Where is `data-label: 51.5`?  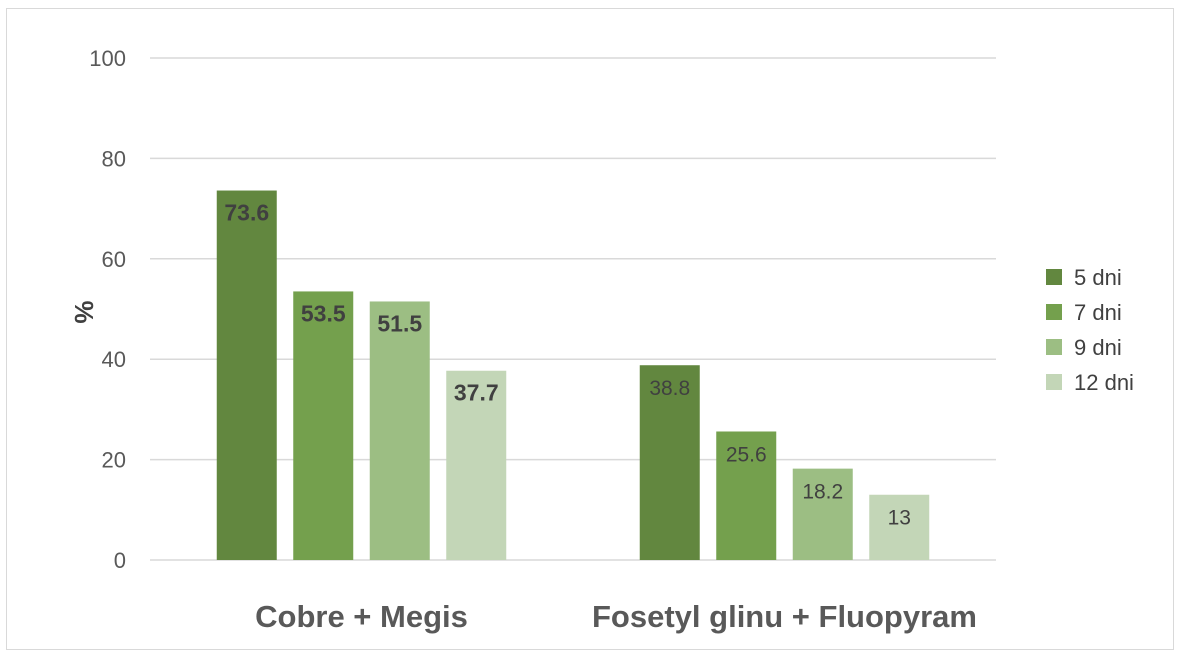 data-label: 51.5 is located at coordinates (399, 323).